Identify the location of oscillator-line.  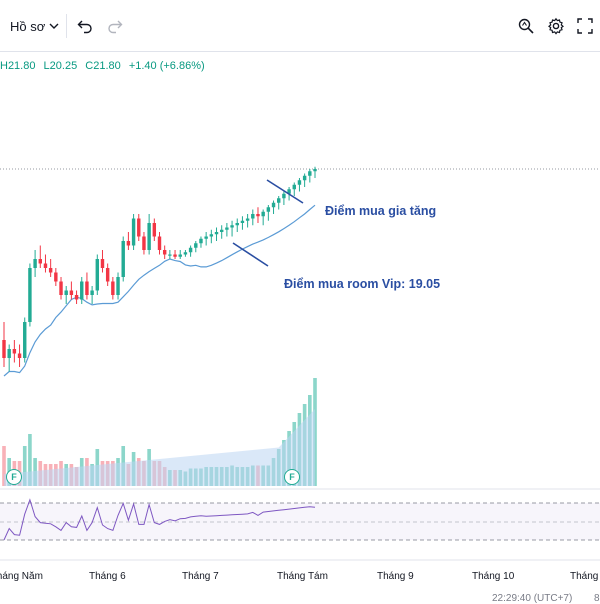
(159, 519).